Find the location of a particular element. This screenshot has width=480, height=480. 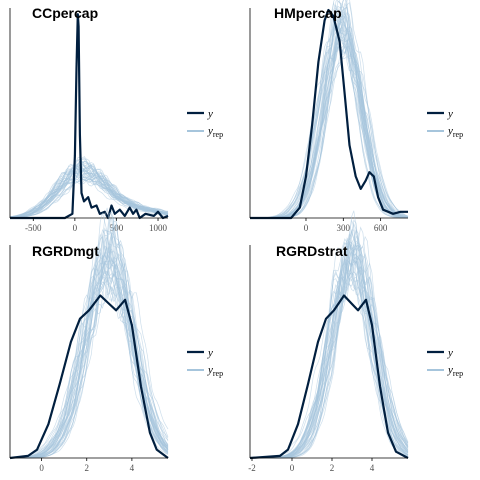

x-tick-label: 1000 is located at coordinates (158, 228).